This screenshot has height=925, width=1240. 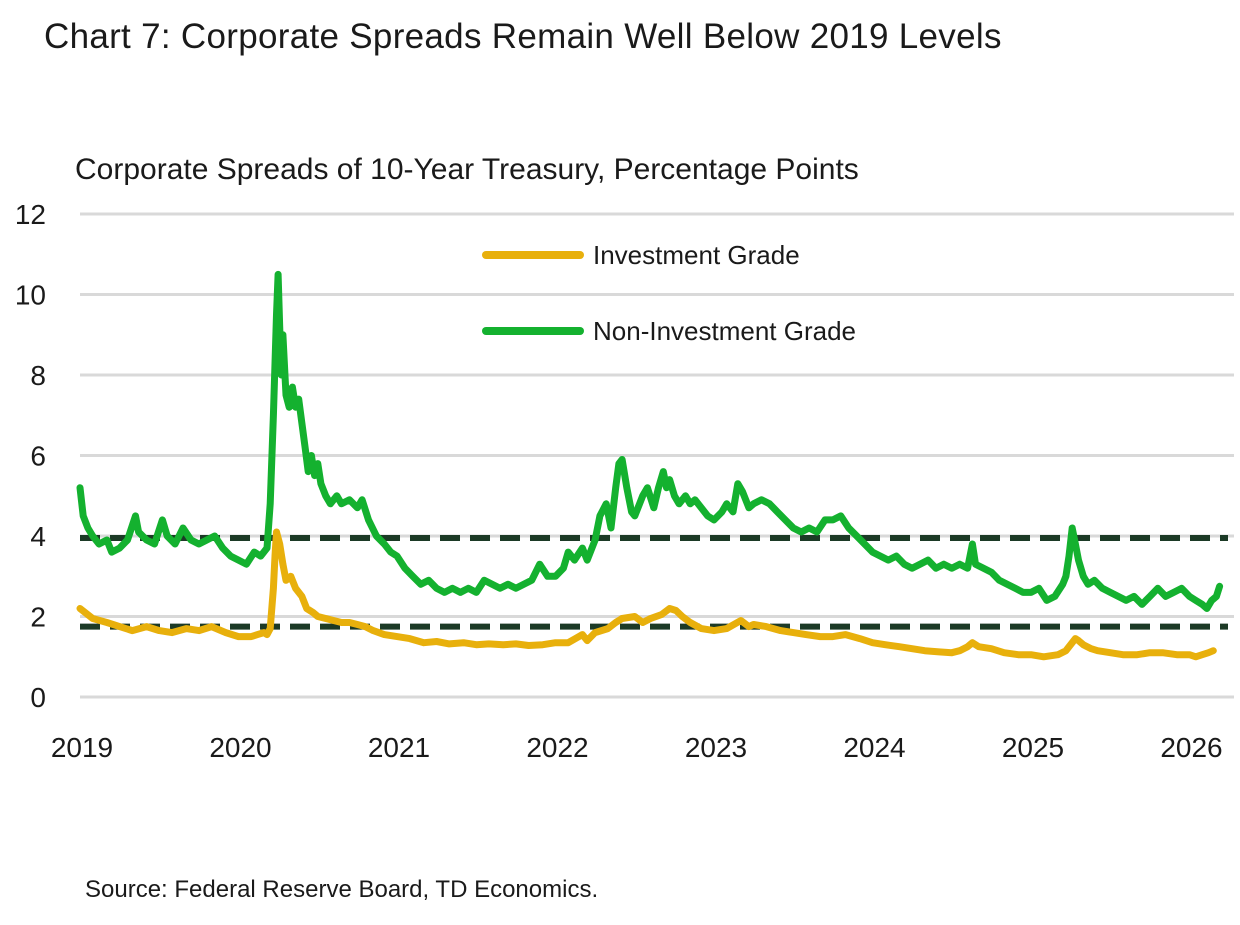 I want to click on y-tick-label: 6, so click(x=38, y=456).